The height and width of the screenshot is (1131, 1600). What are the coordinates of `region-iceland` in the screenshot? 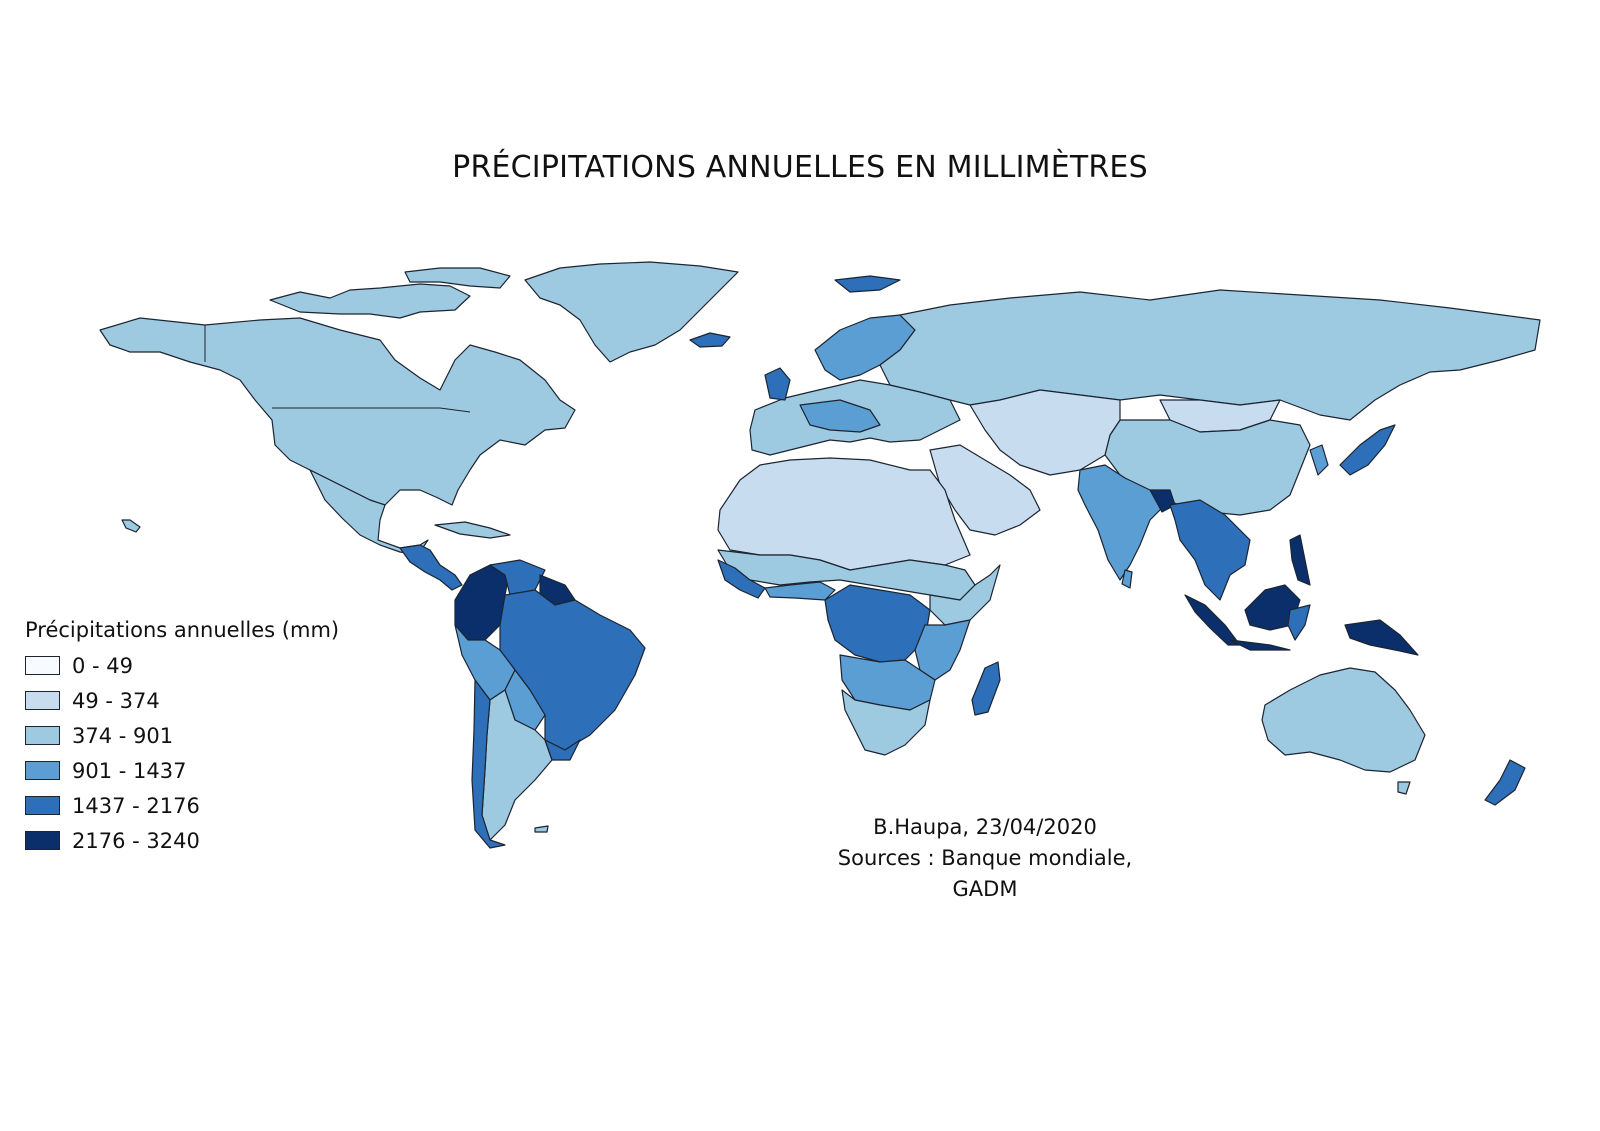 It's located at (710, 340).